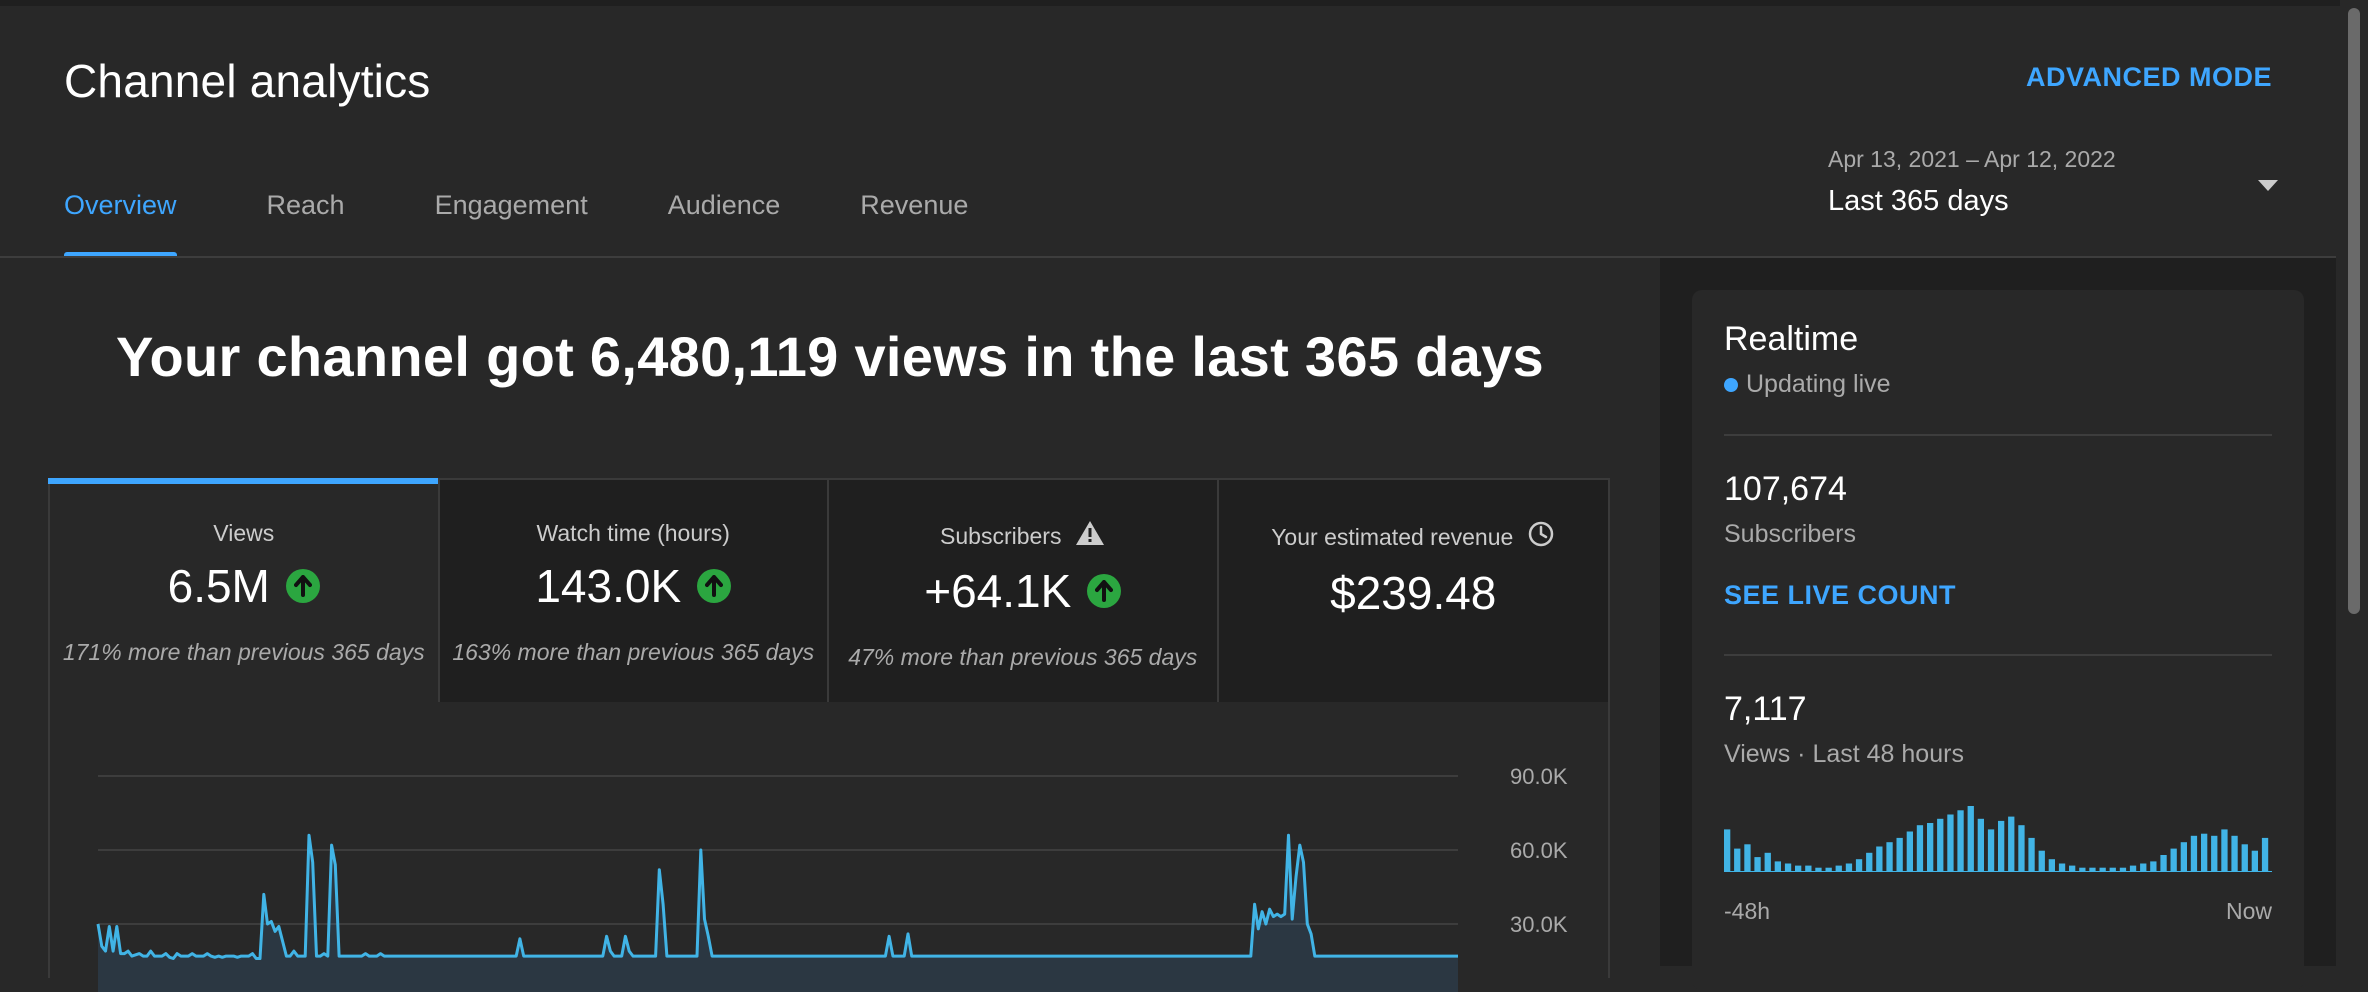 This screenshot has height=992, width=2368. What do you see at coordinates (511, 205) in the screenshot?
I see `tab-engagement: Engagement` at bounding box center [511, 205].